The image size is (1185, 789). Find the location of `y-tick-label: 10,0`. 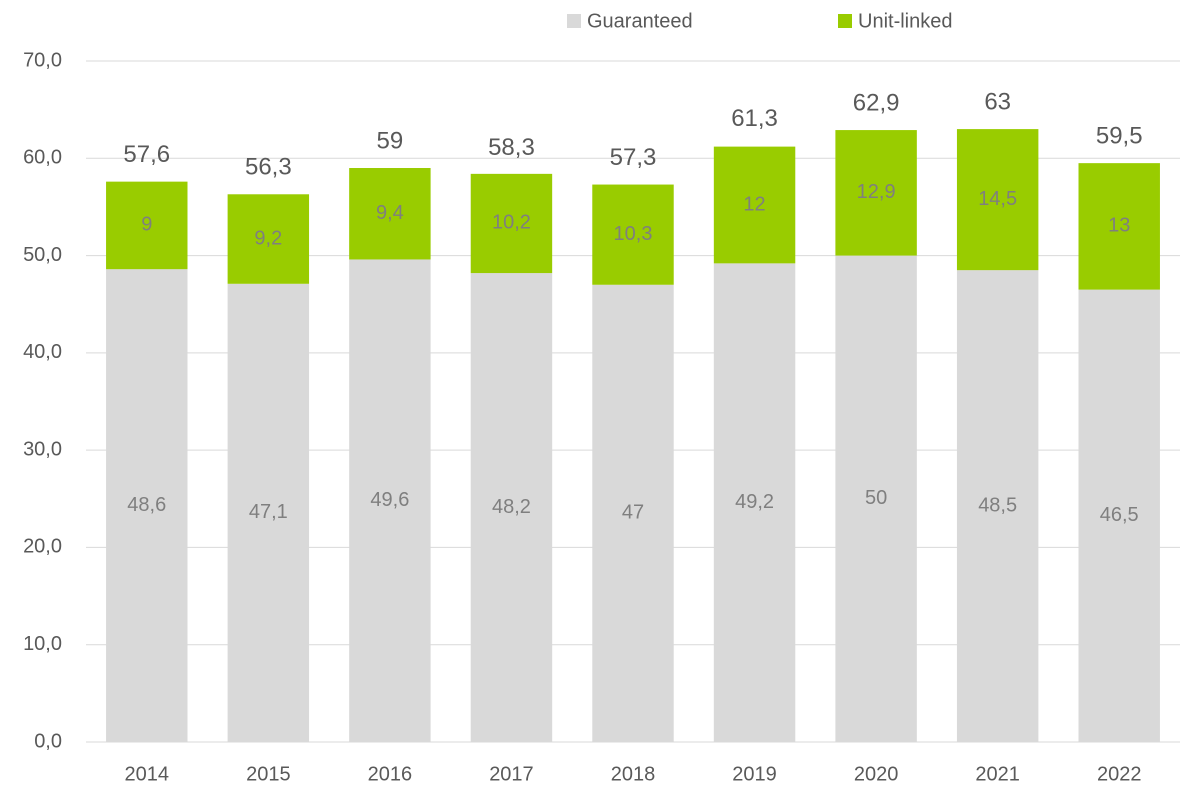

y-tick-label: 10,0 is located at coordinates (42, 644).